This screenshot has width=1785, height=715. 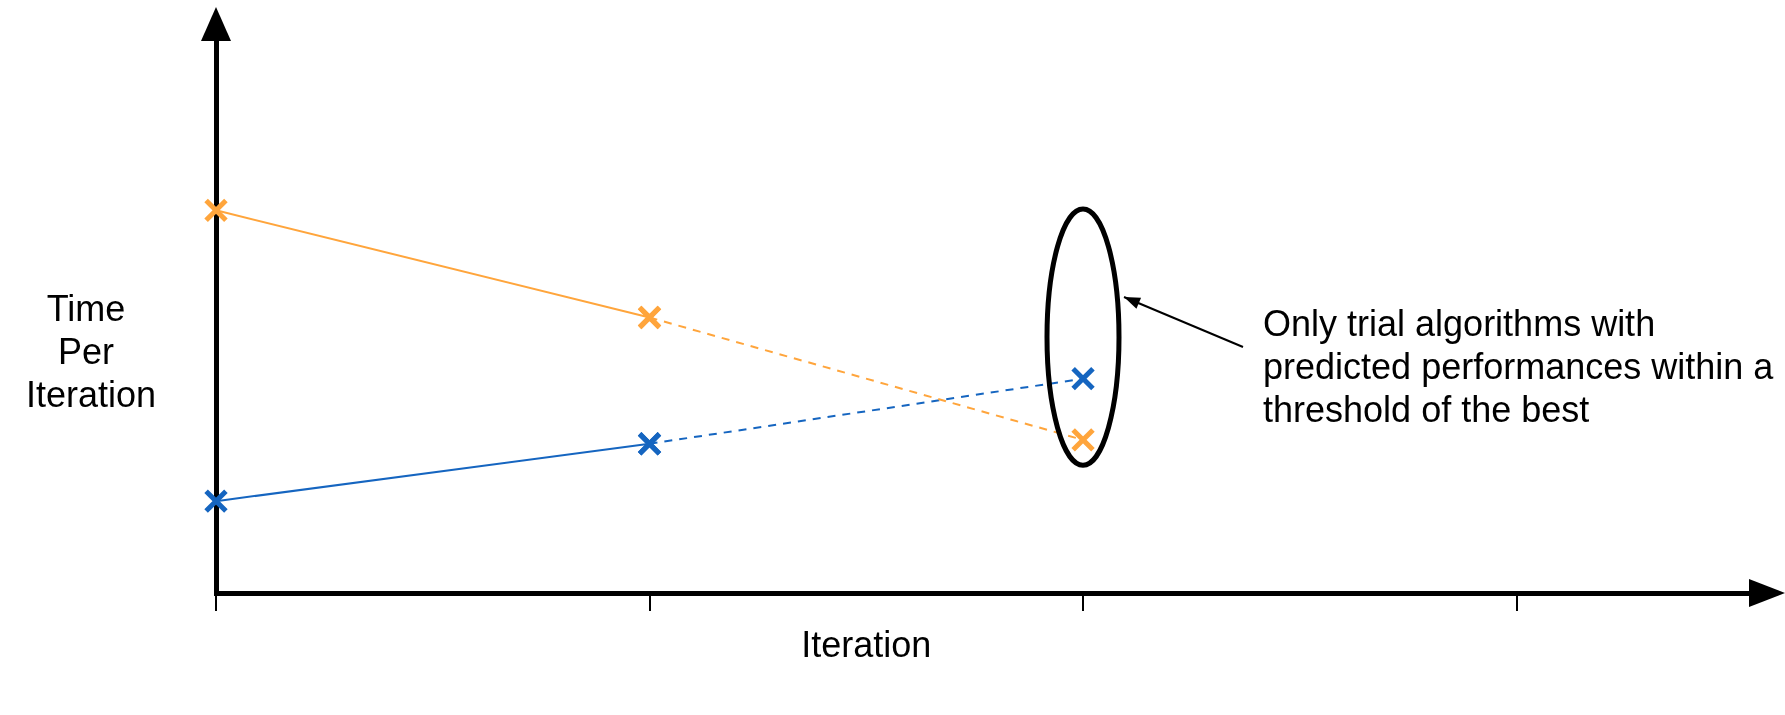 What do you see at coordinates (1519, 366) in the screenshot?
I see `annotation: Only trial algorithms with predicted performances within a threshold of the best` at bounding box center [1519, 366].